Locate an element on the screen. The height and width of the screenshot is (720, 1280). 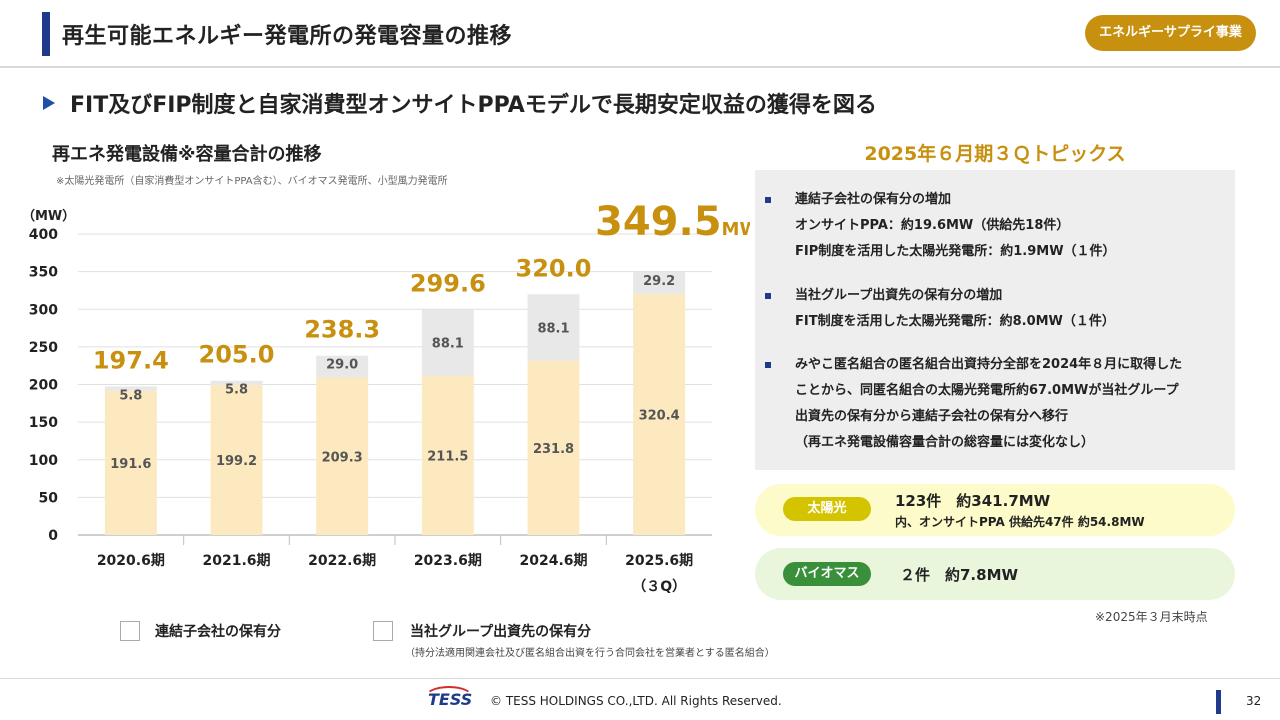
total-label: 299.6 is located at coordinates (448, 284).